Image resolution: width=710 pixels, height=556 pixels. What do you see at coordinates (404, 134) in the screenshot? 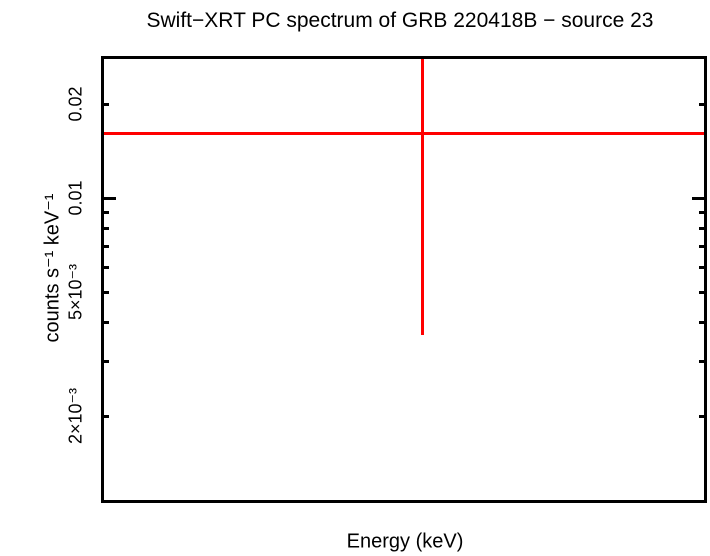
I see `error-bar-horizontal` at bounding box center [404, 134].